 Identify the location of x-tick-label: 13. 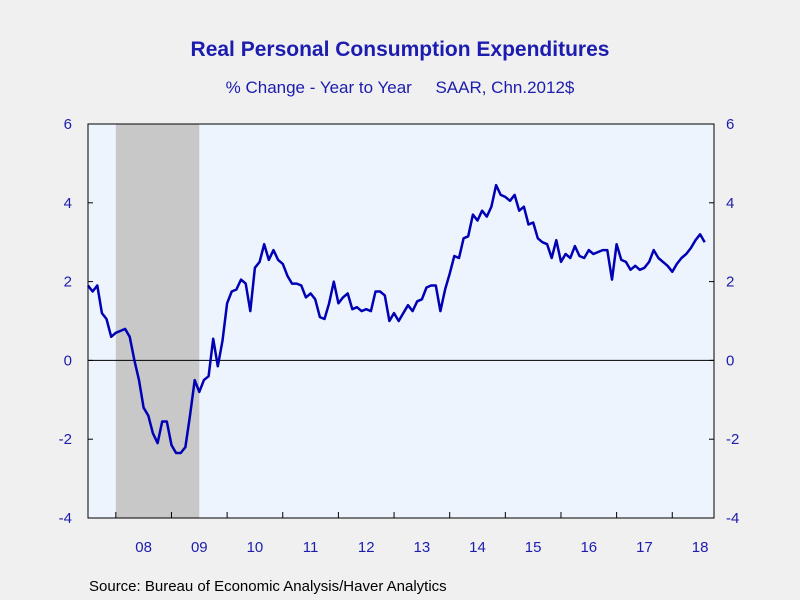
(422, 547).